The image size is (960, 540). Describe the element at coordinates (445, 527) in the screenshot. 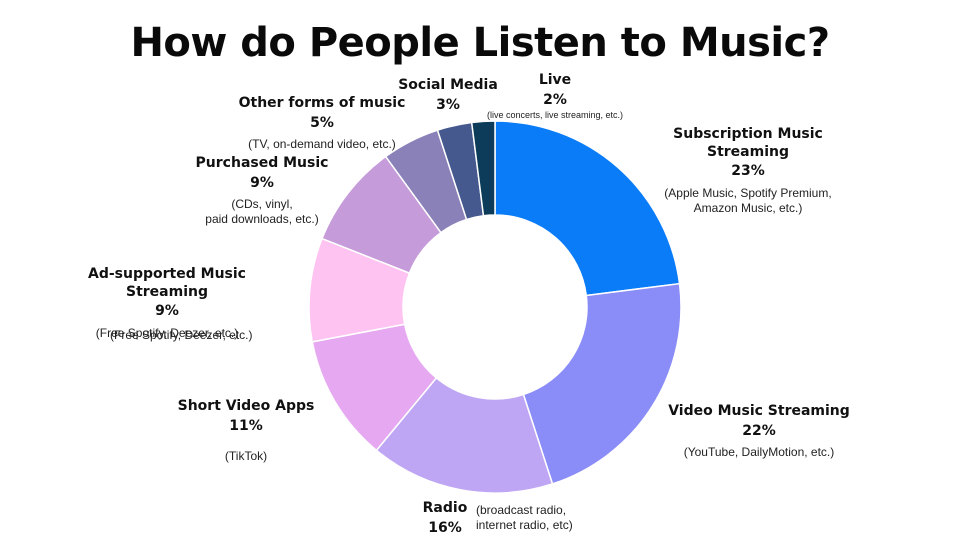

I see `label-percent: 16%` at that location.